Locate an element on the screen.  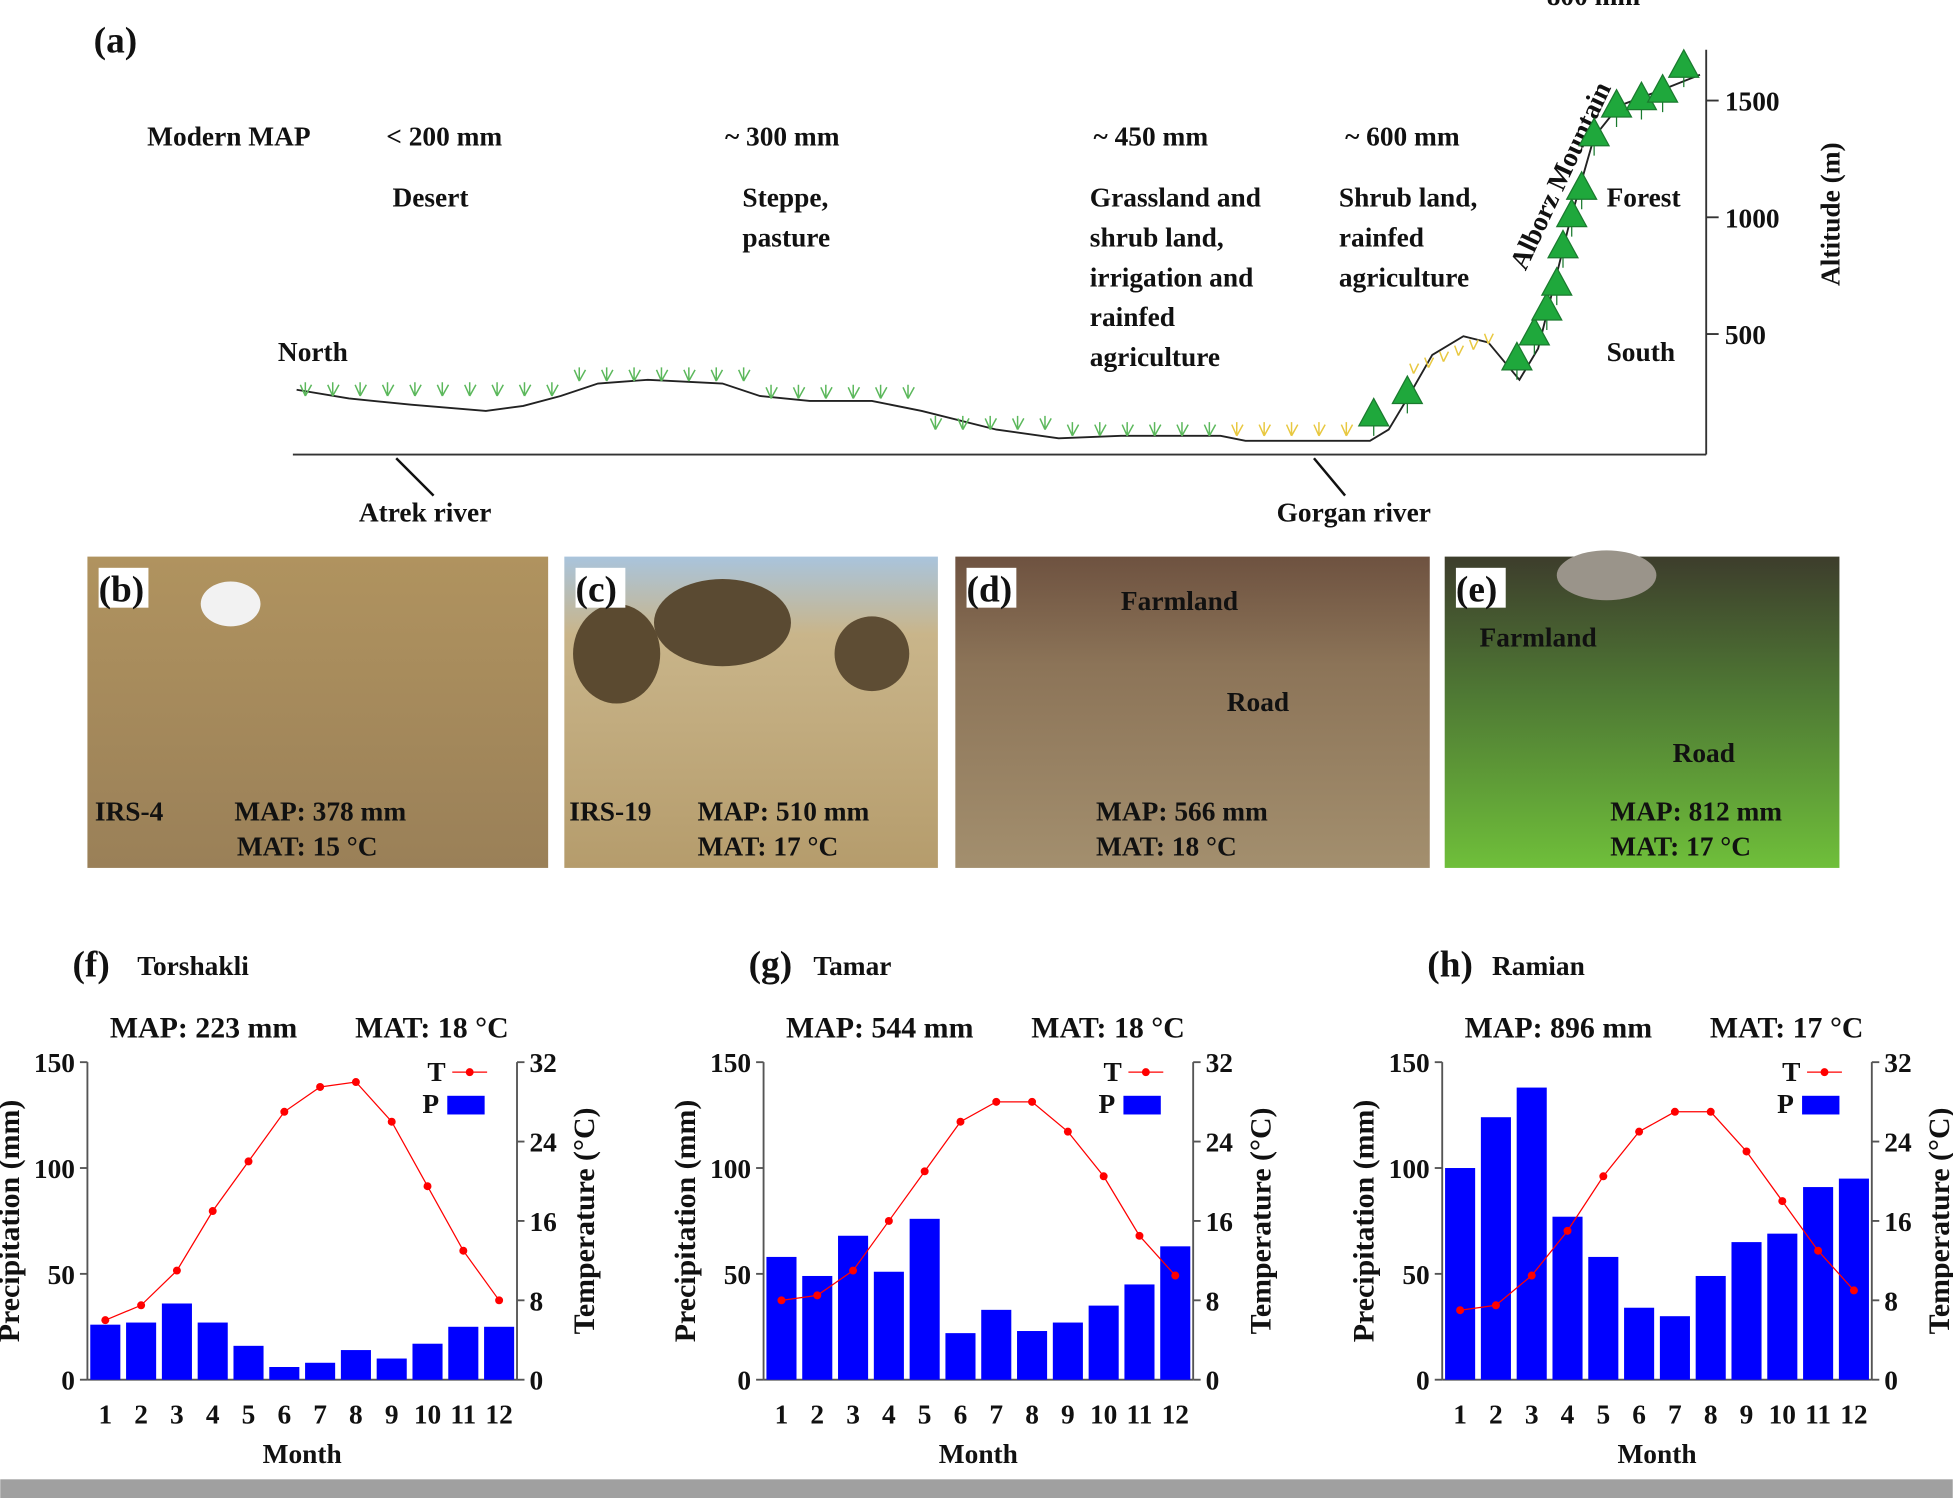
x-tick-label: 4 is located at coordinates (1568, 1414).